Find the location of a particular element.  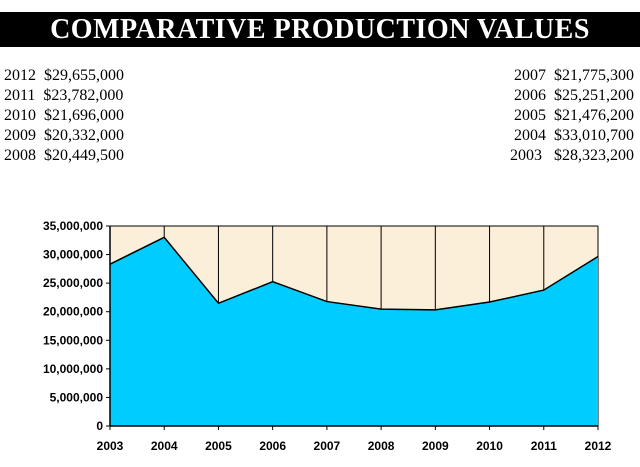

production-value-item: 2012 $29,655,000 is located at coordinates (64, 76).